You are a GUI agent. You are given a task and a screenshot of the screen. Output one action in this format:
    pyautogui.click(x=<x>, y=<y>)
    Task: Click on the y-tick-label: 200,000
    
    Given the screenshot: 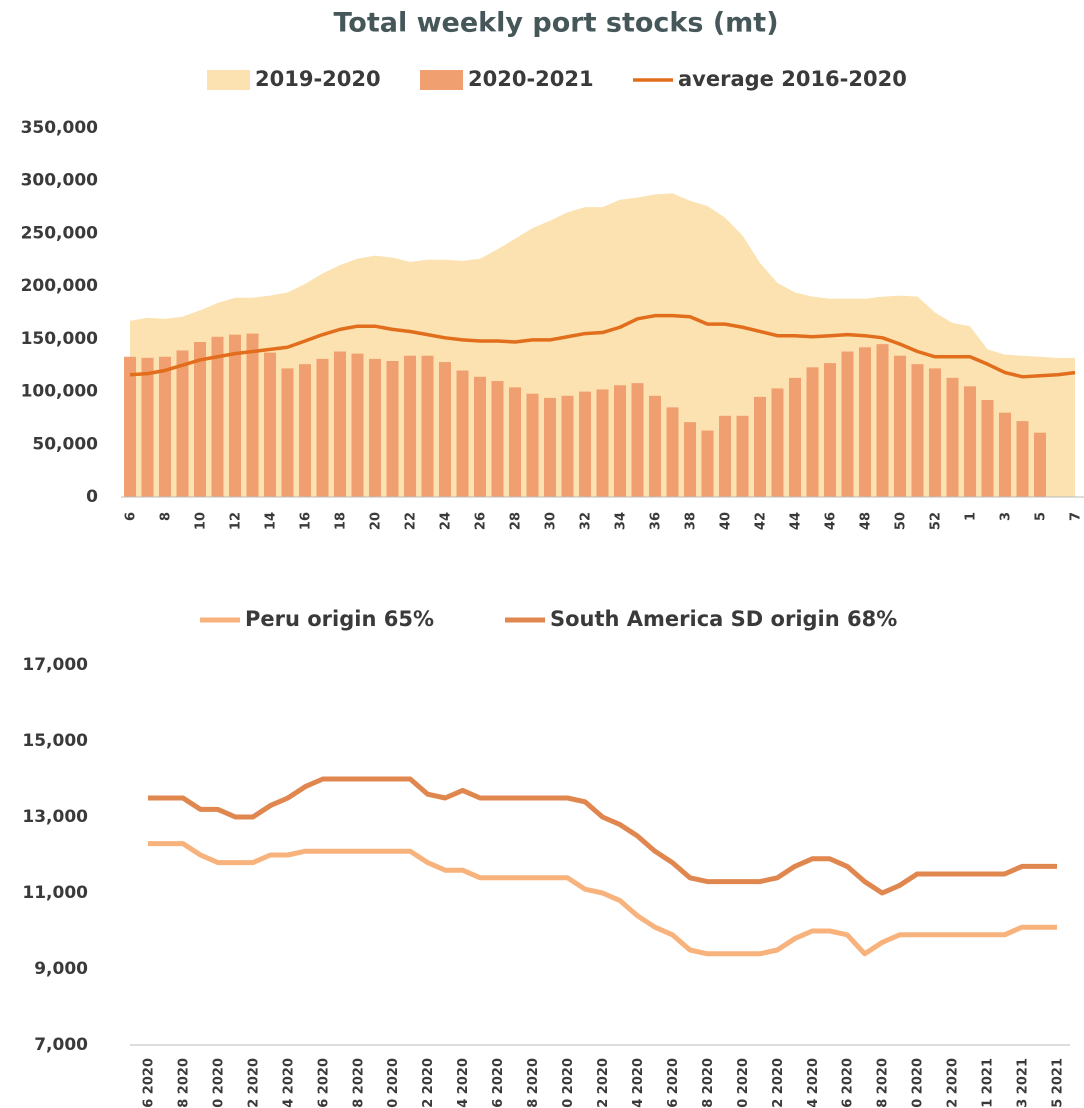 What is the action you would take?
    pyautogui.click(x=60, y=286)
    